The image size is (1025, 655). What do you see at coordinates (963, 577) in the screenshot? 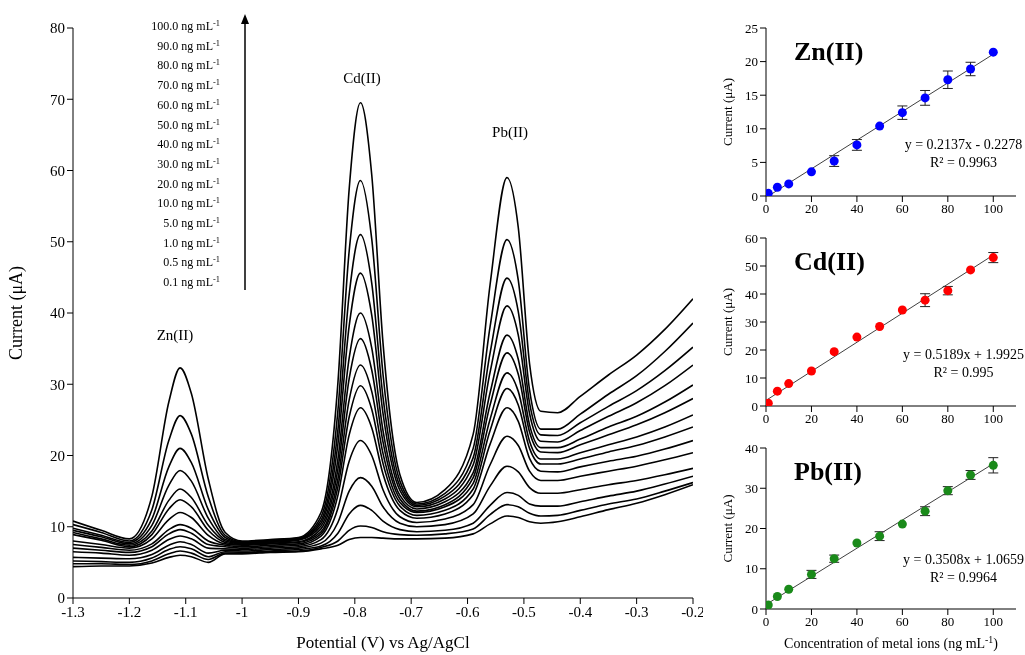
I see `annotation: R² = 0.9964` at bounding box center [963, 577].